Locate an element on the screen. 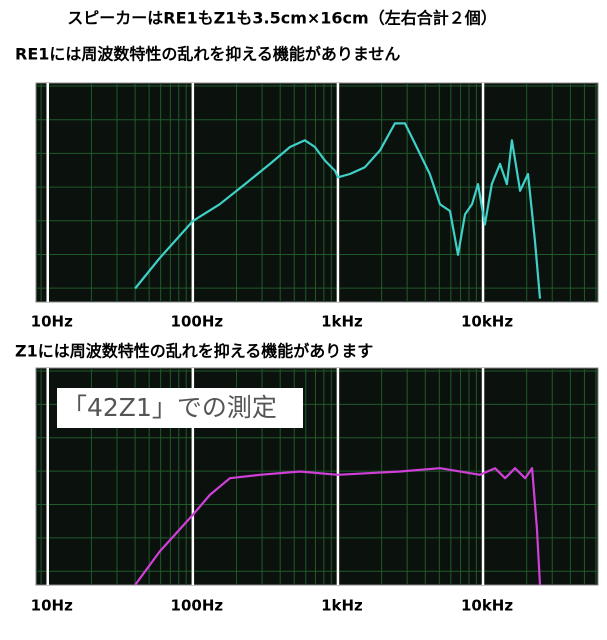 Image resolution: width=607 pixels, height=640 pixels. annotation-box is located at coordinates (180, 408).